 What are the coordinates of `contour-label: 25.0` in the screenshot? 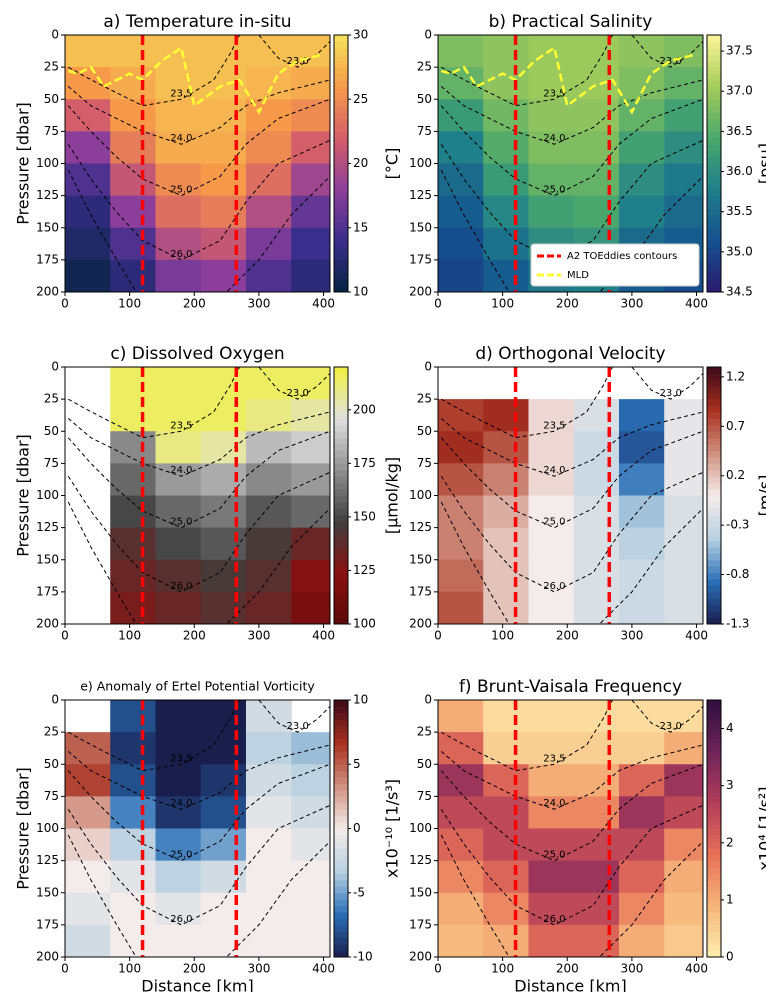 It's located at (181, 190).